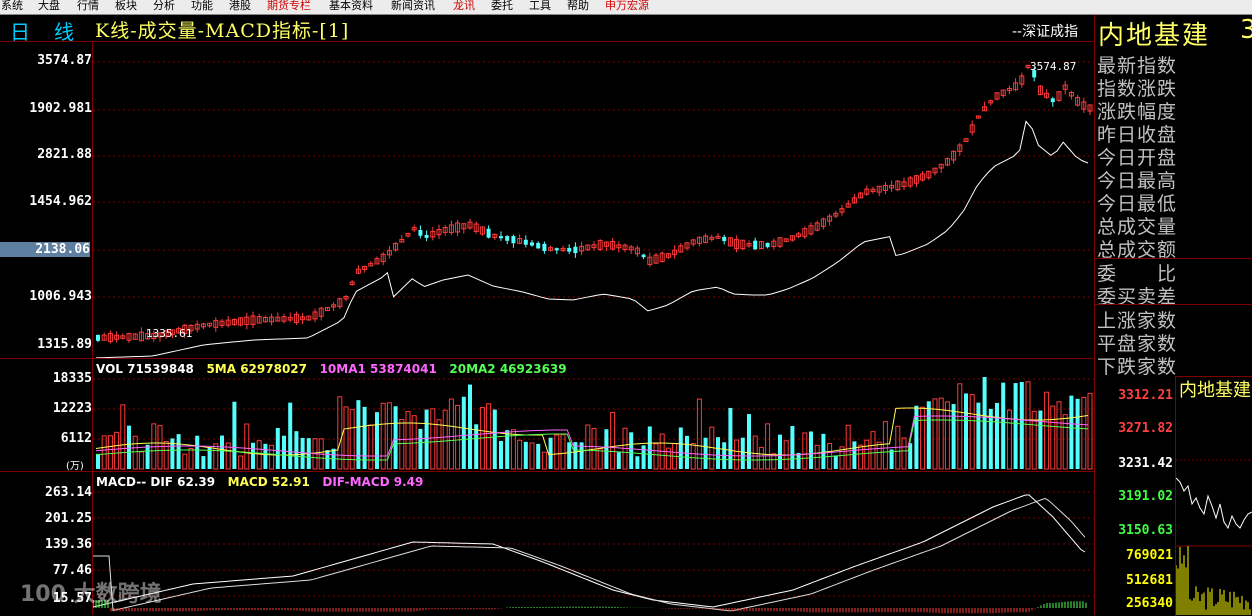 This screenshot has width=1252, height=616. What do you see at coordinates (91, 594) in the screenshot?
I see `watermark: 100 大数跨境` at bounding box center [91, 594].